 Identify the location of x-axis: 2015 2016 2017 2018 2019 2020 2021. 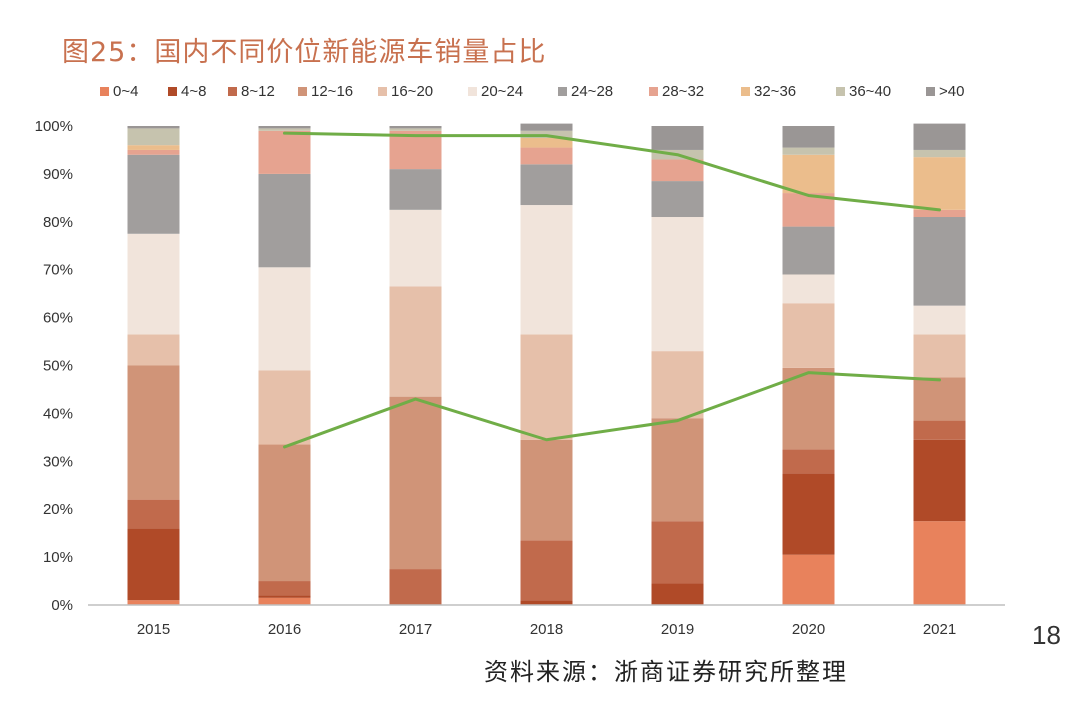
(546, 621).